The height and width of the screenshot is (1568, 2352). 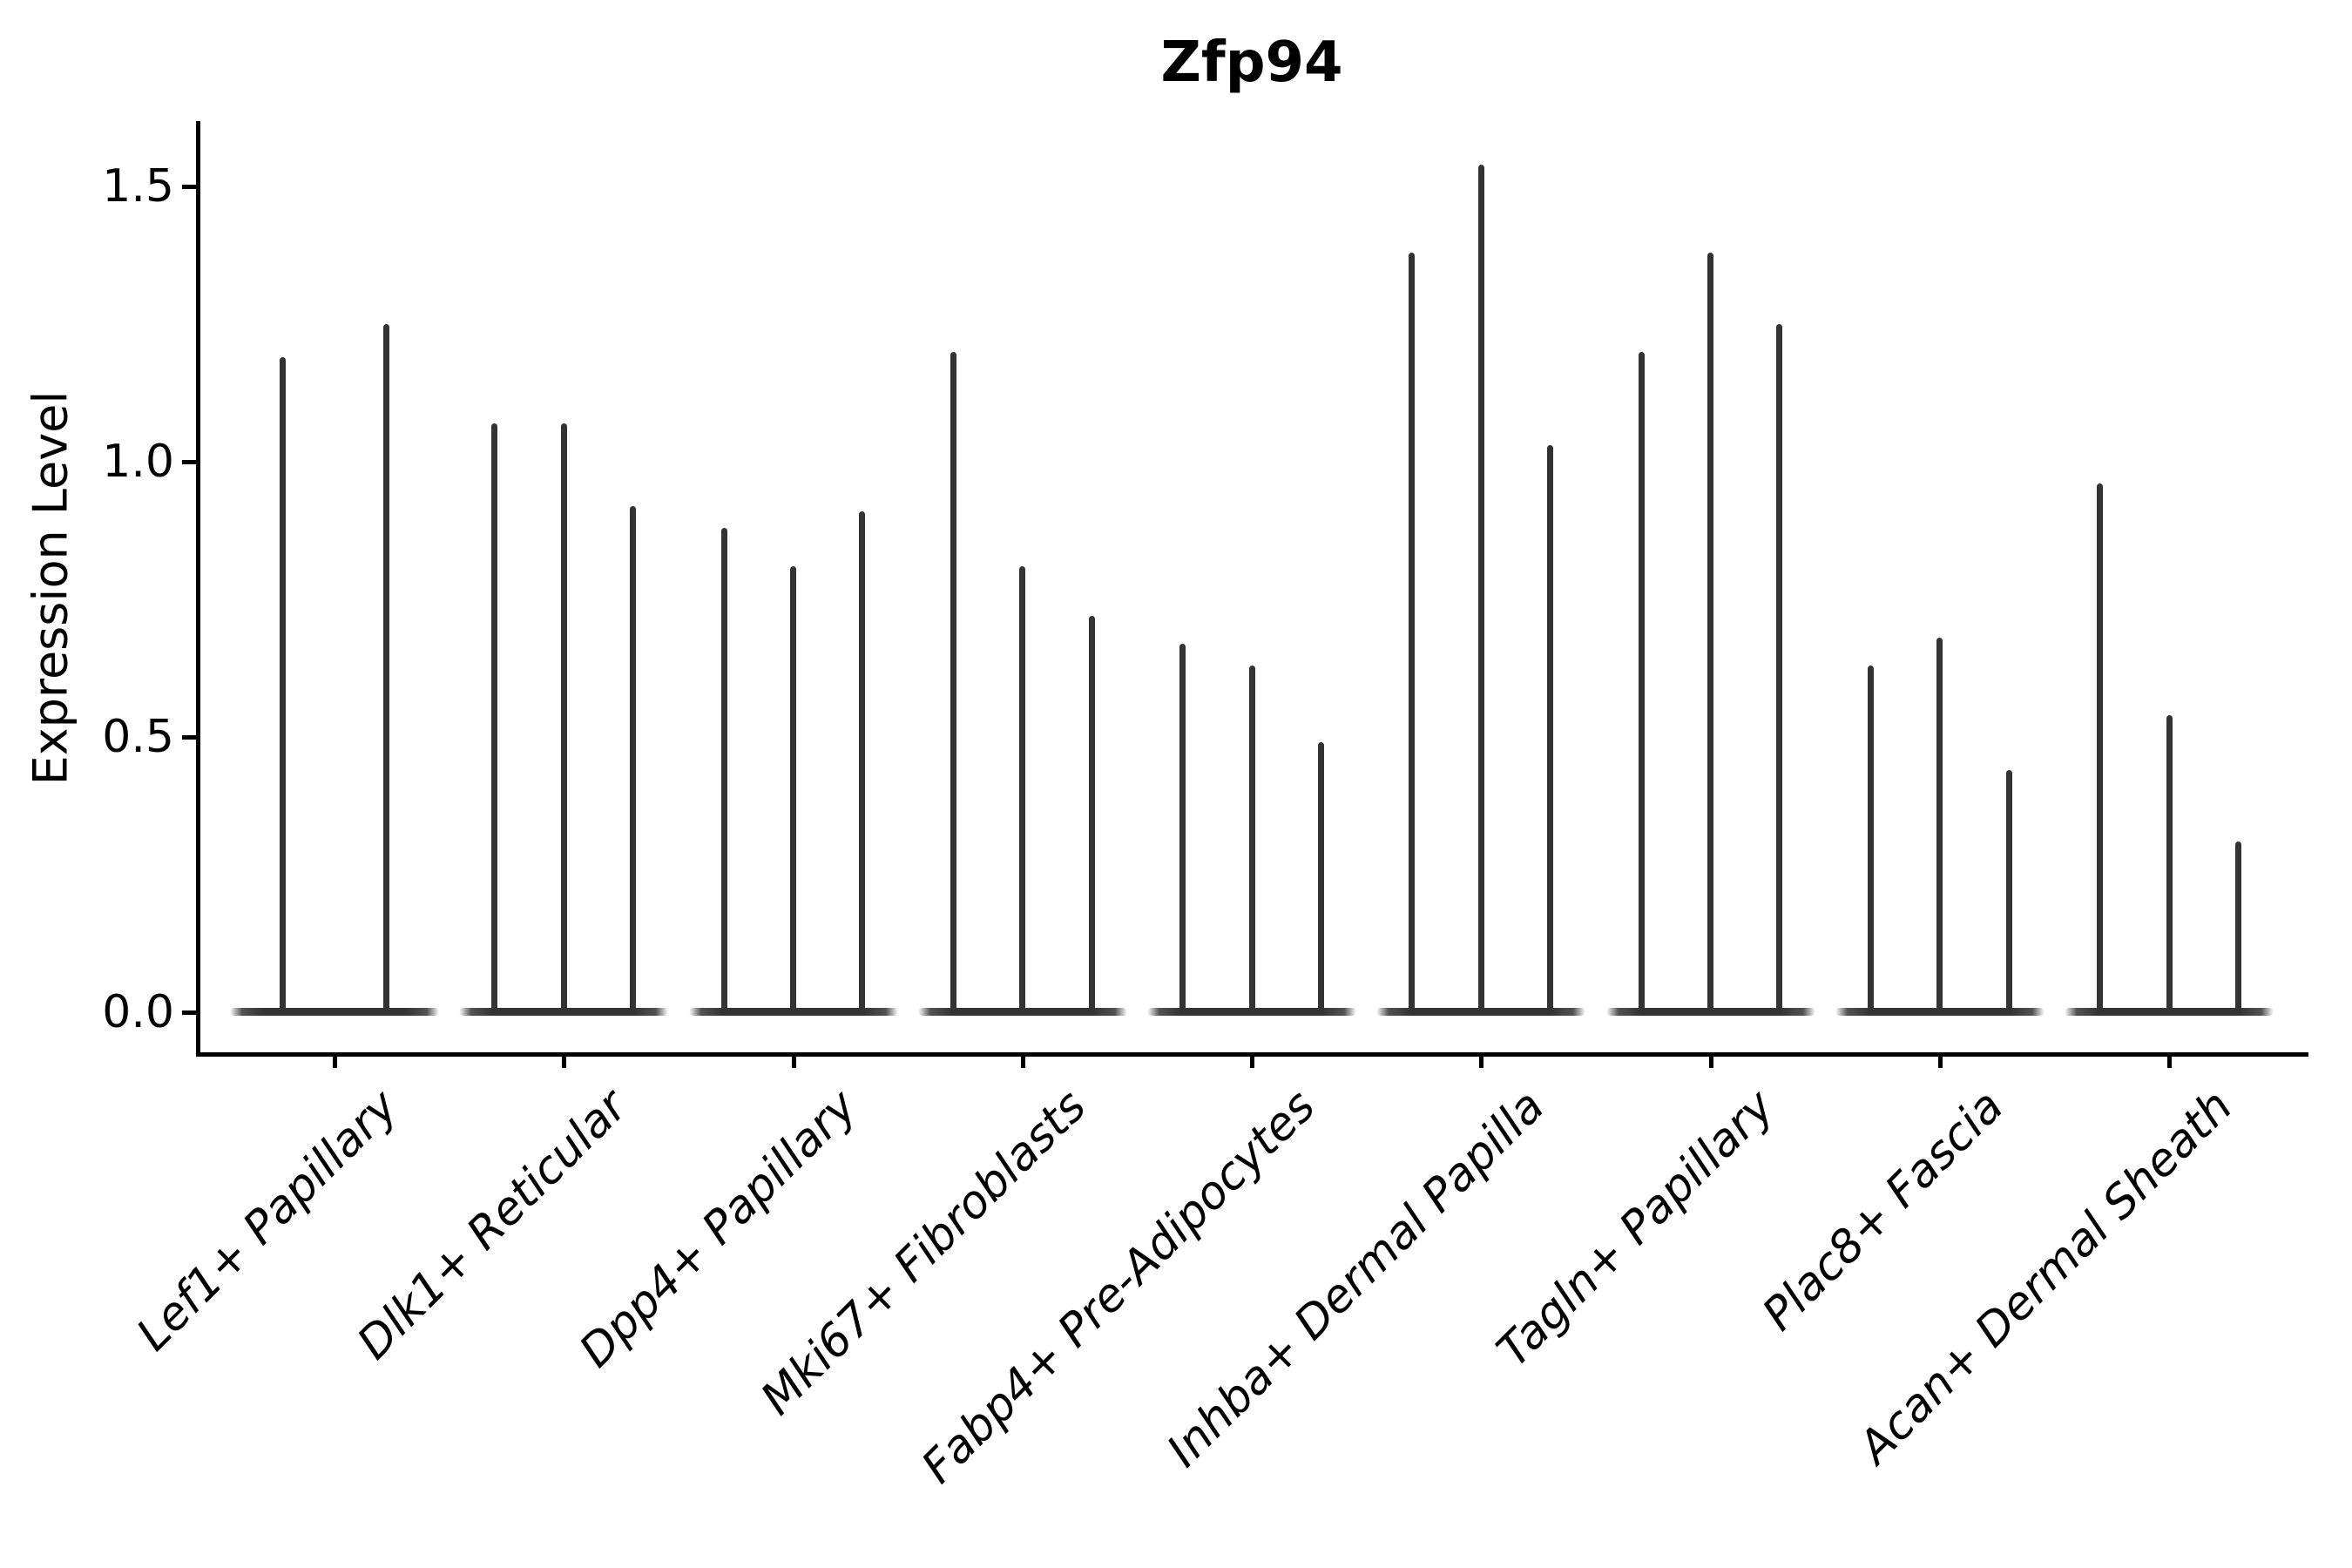 I want to click on y-tick-label: 1.0, so click(x=138, y=462).